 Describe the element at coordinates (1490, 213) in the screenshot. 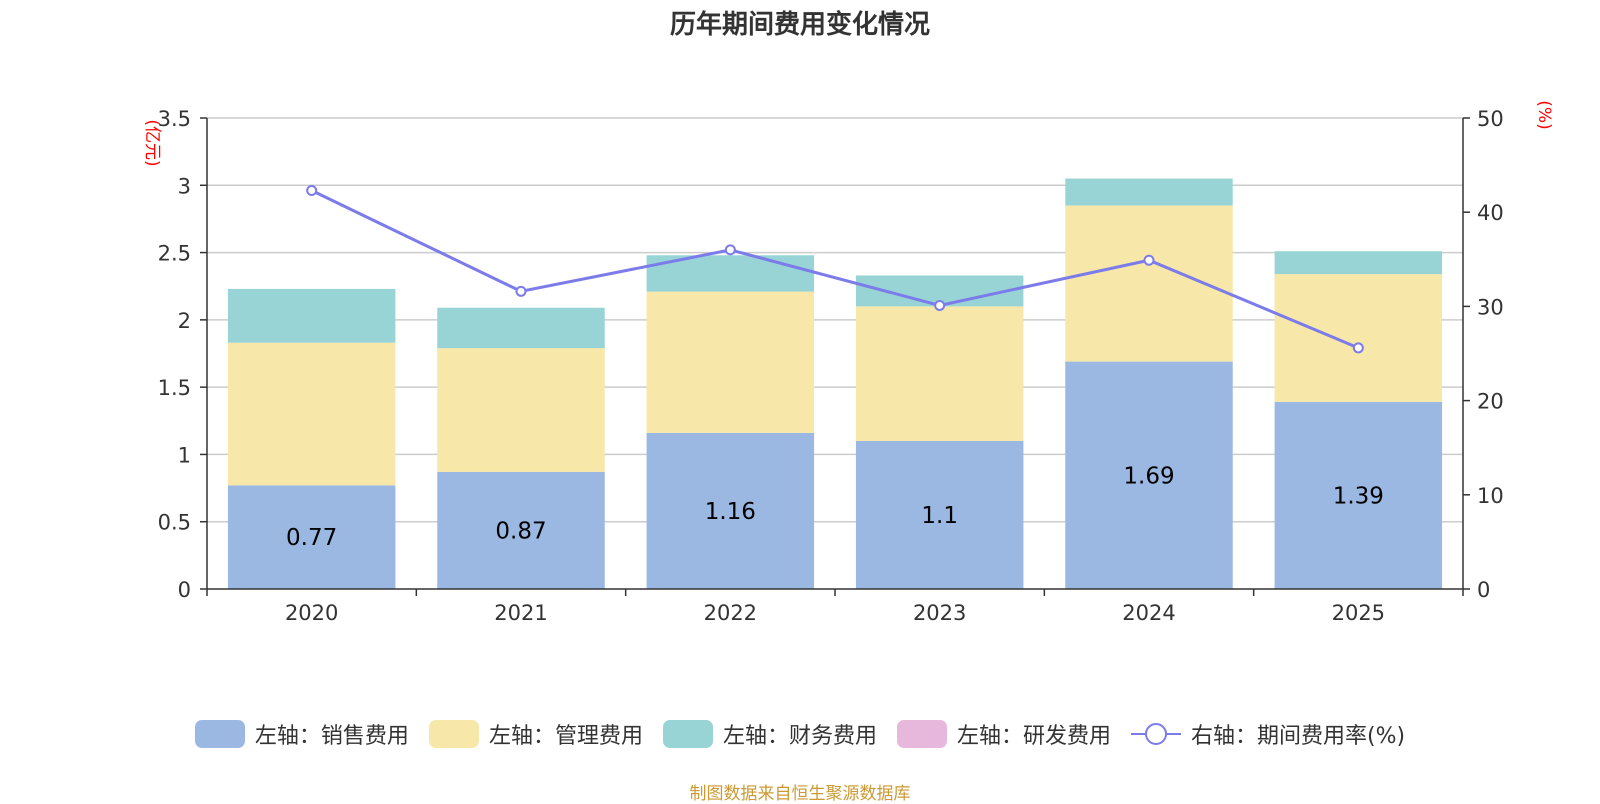

I see `right-axis-tick-label: 40` at that location.